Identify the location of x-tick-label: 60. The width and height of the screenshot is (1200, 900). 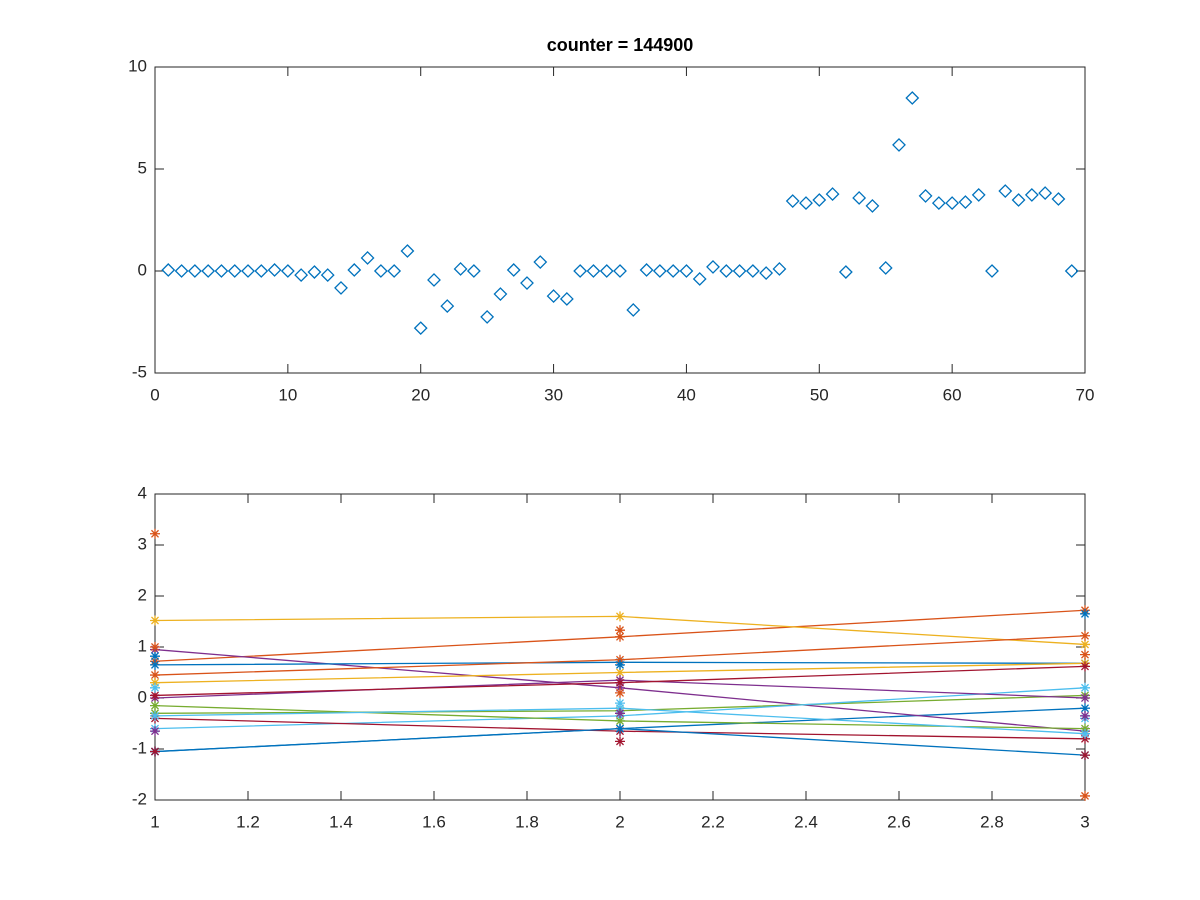
(952, 394).